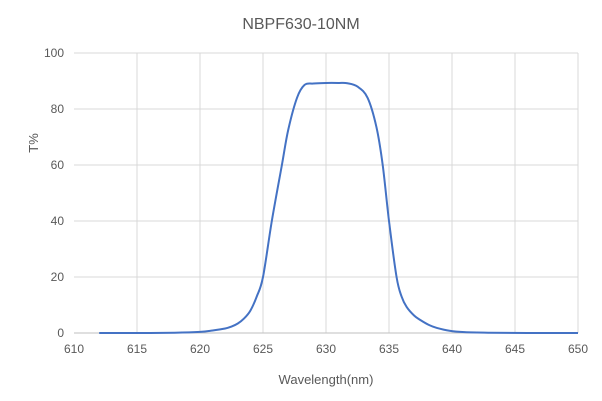  I want to click on x-tick-label: 630, so click(326, 349).